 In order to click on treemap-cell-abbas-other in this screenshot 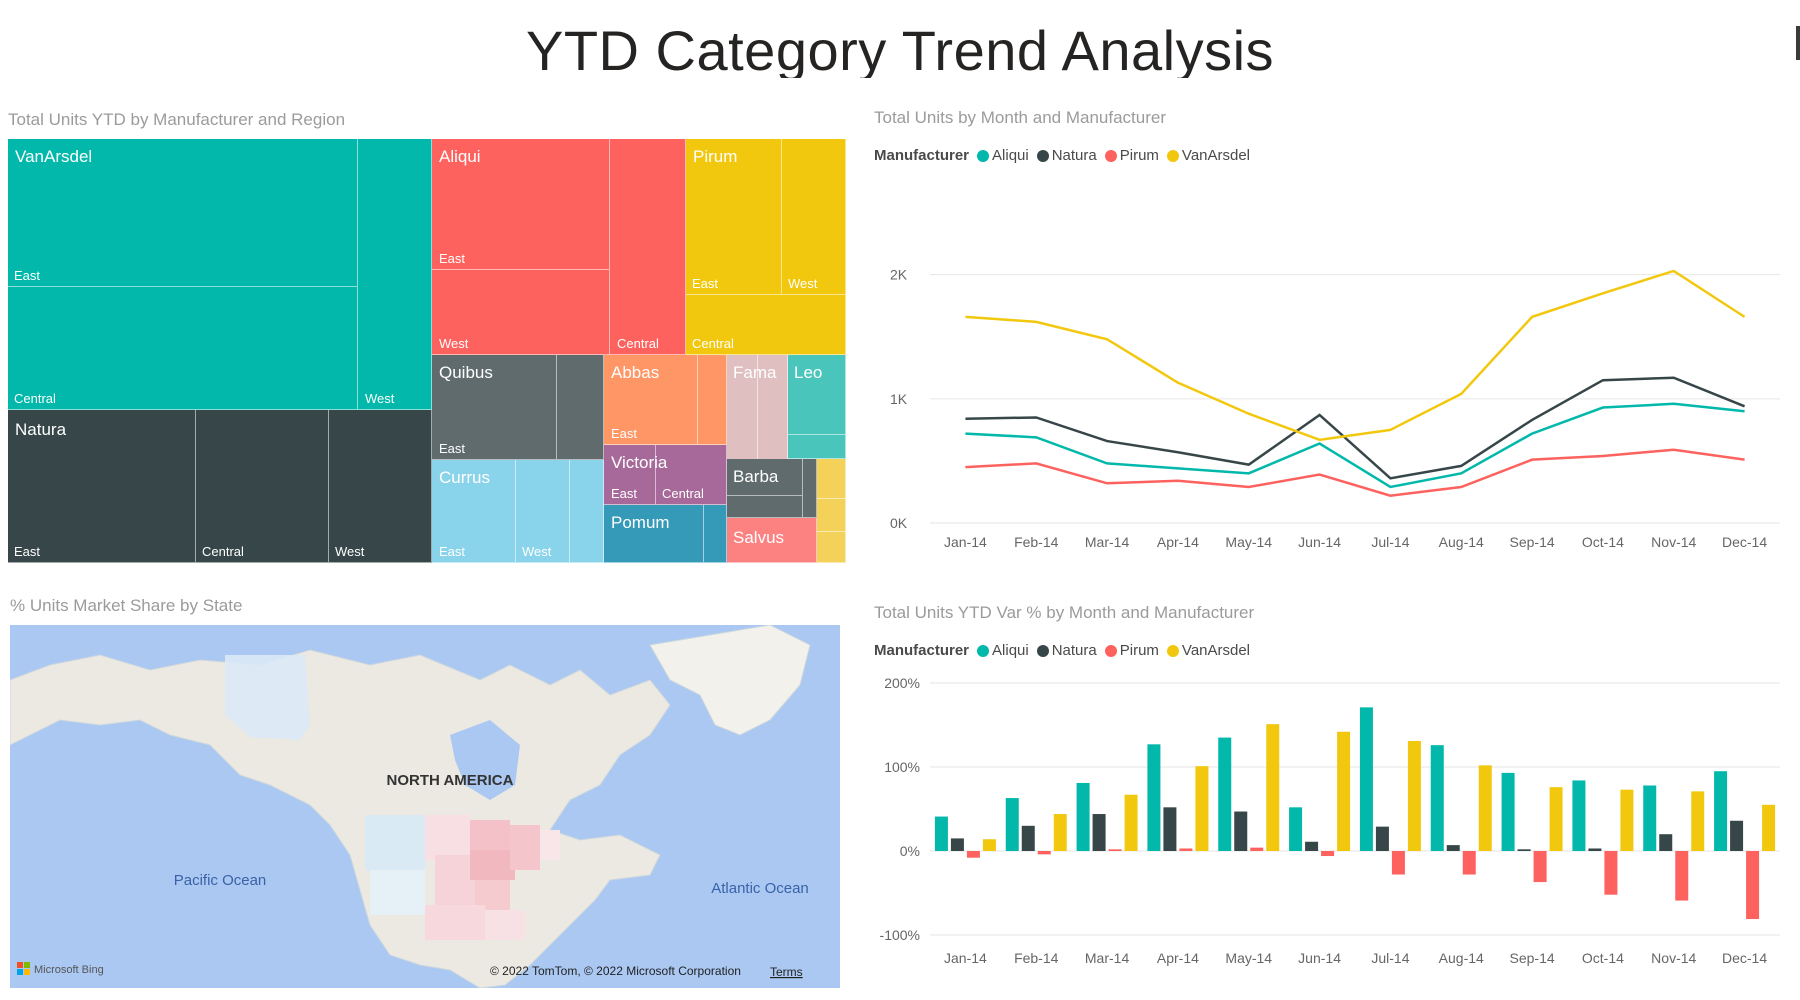, I will do `click(712, 400)`.